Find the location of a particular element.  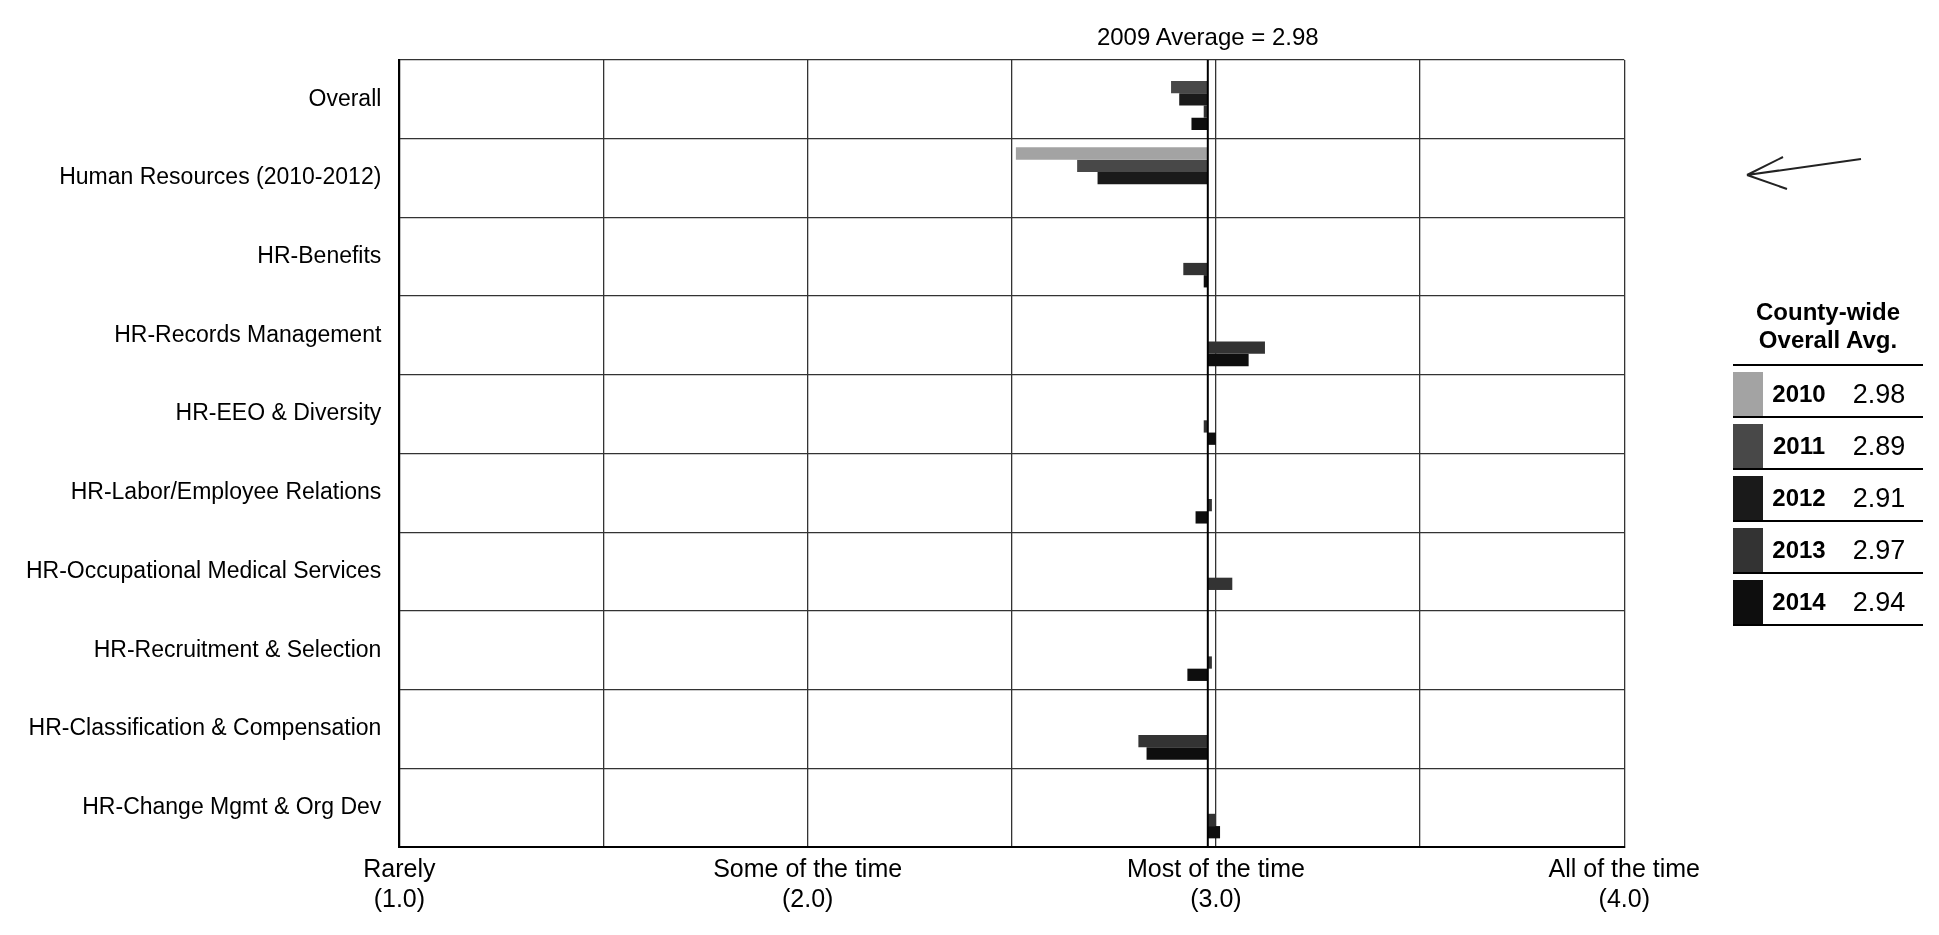

text: 2.91 is located at coordinates (1879, 498).